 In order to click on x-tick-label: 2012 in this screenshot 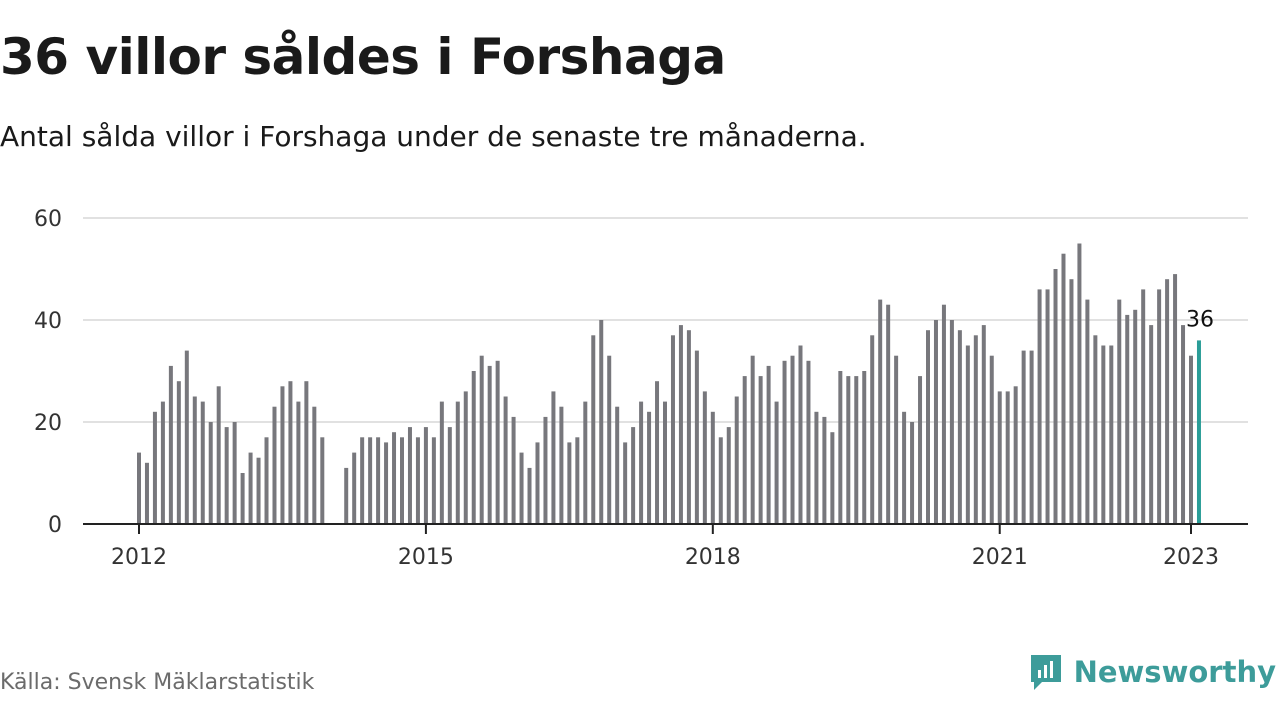, I will do `click(139, 557)`.